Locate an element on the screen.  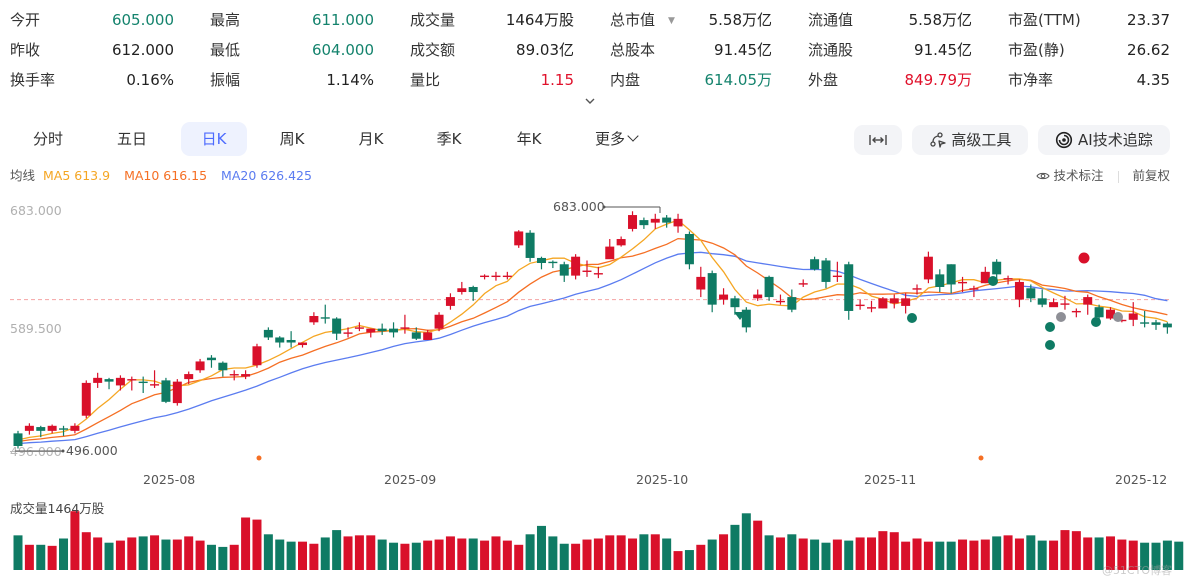
expand-chevron-icon is located at coordinates (590, 101).